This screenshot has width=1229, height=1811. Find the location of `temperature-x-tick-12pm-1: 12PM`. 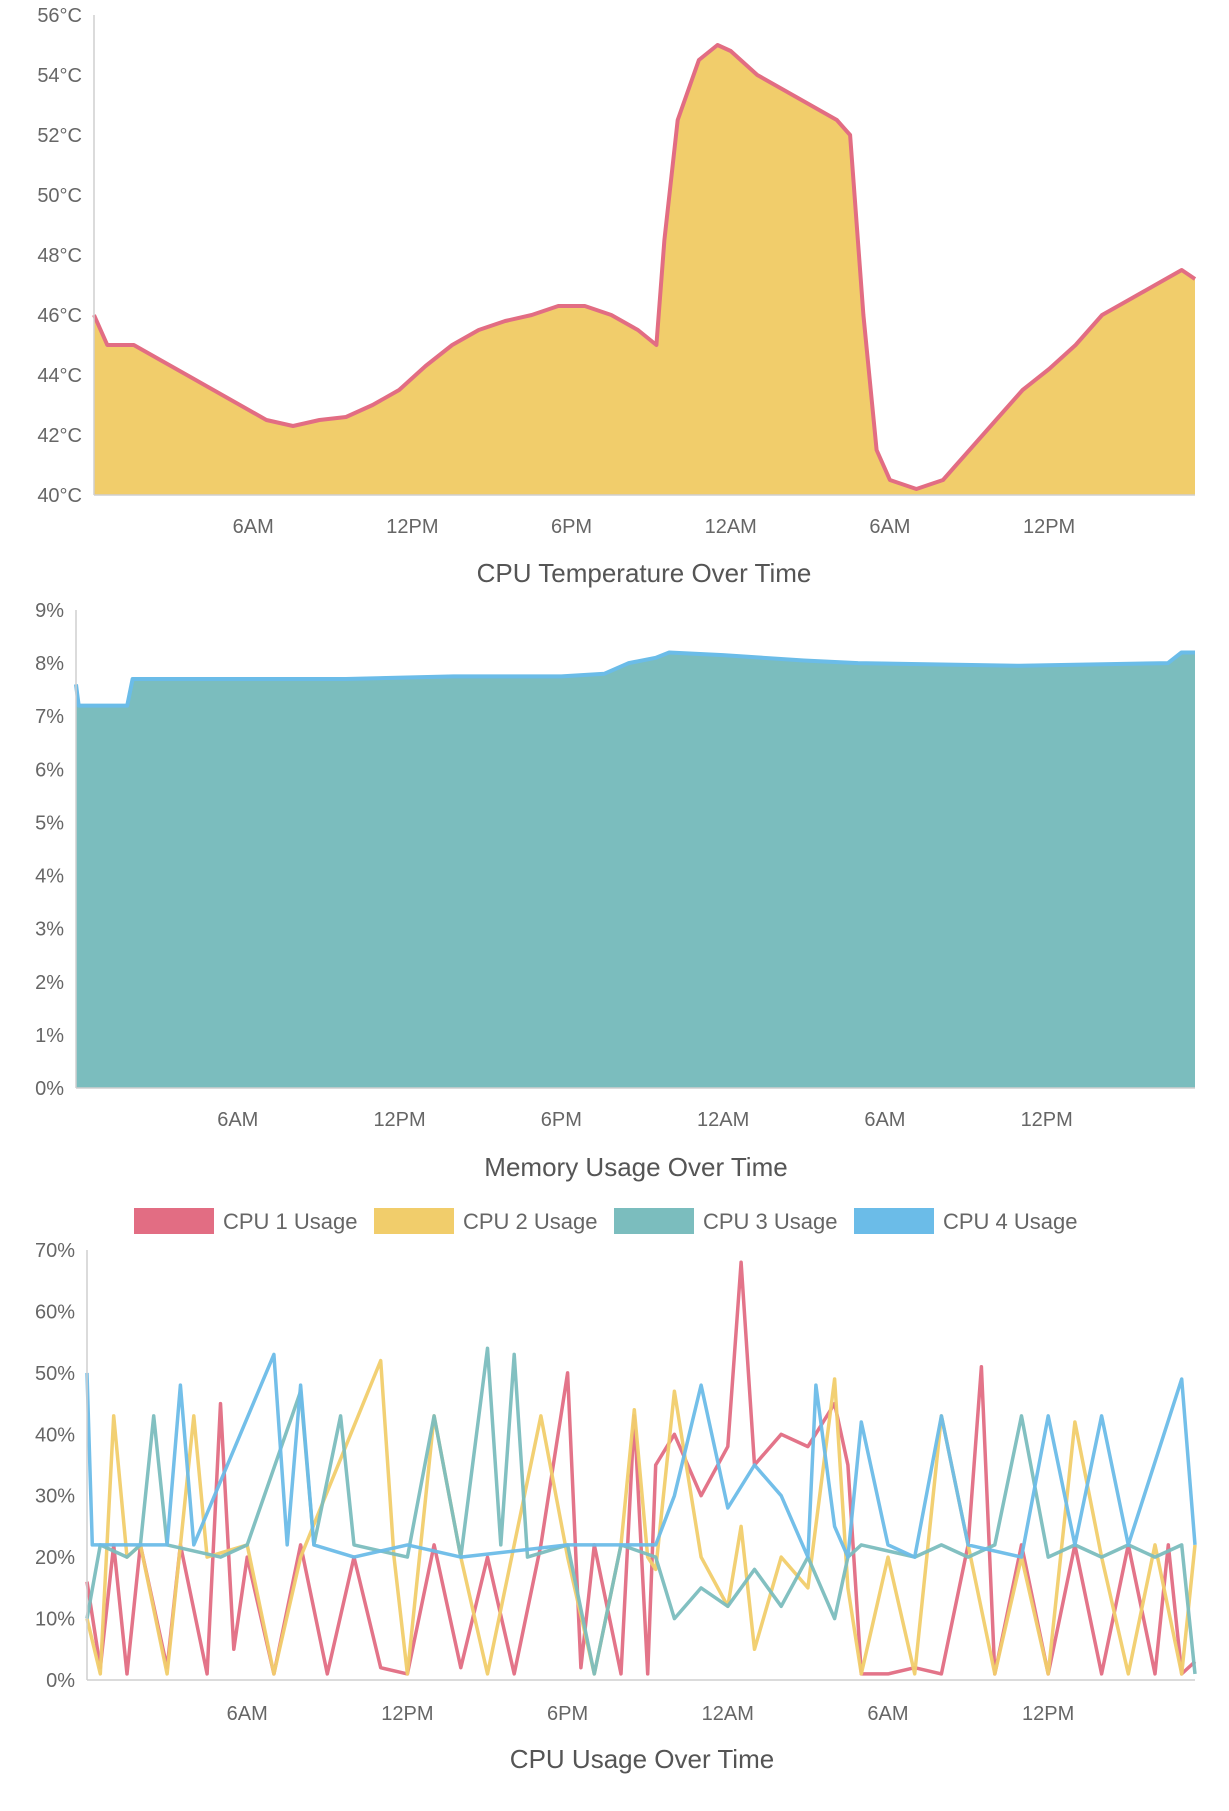

temperature-x-tick-12pm-1: 12PM is located at coordinates (412, 527).